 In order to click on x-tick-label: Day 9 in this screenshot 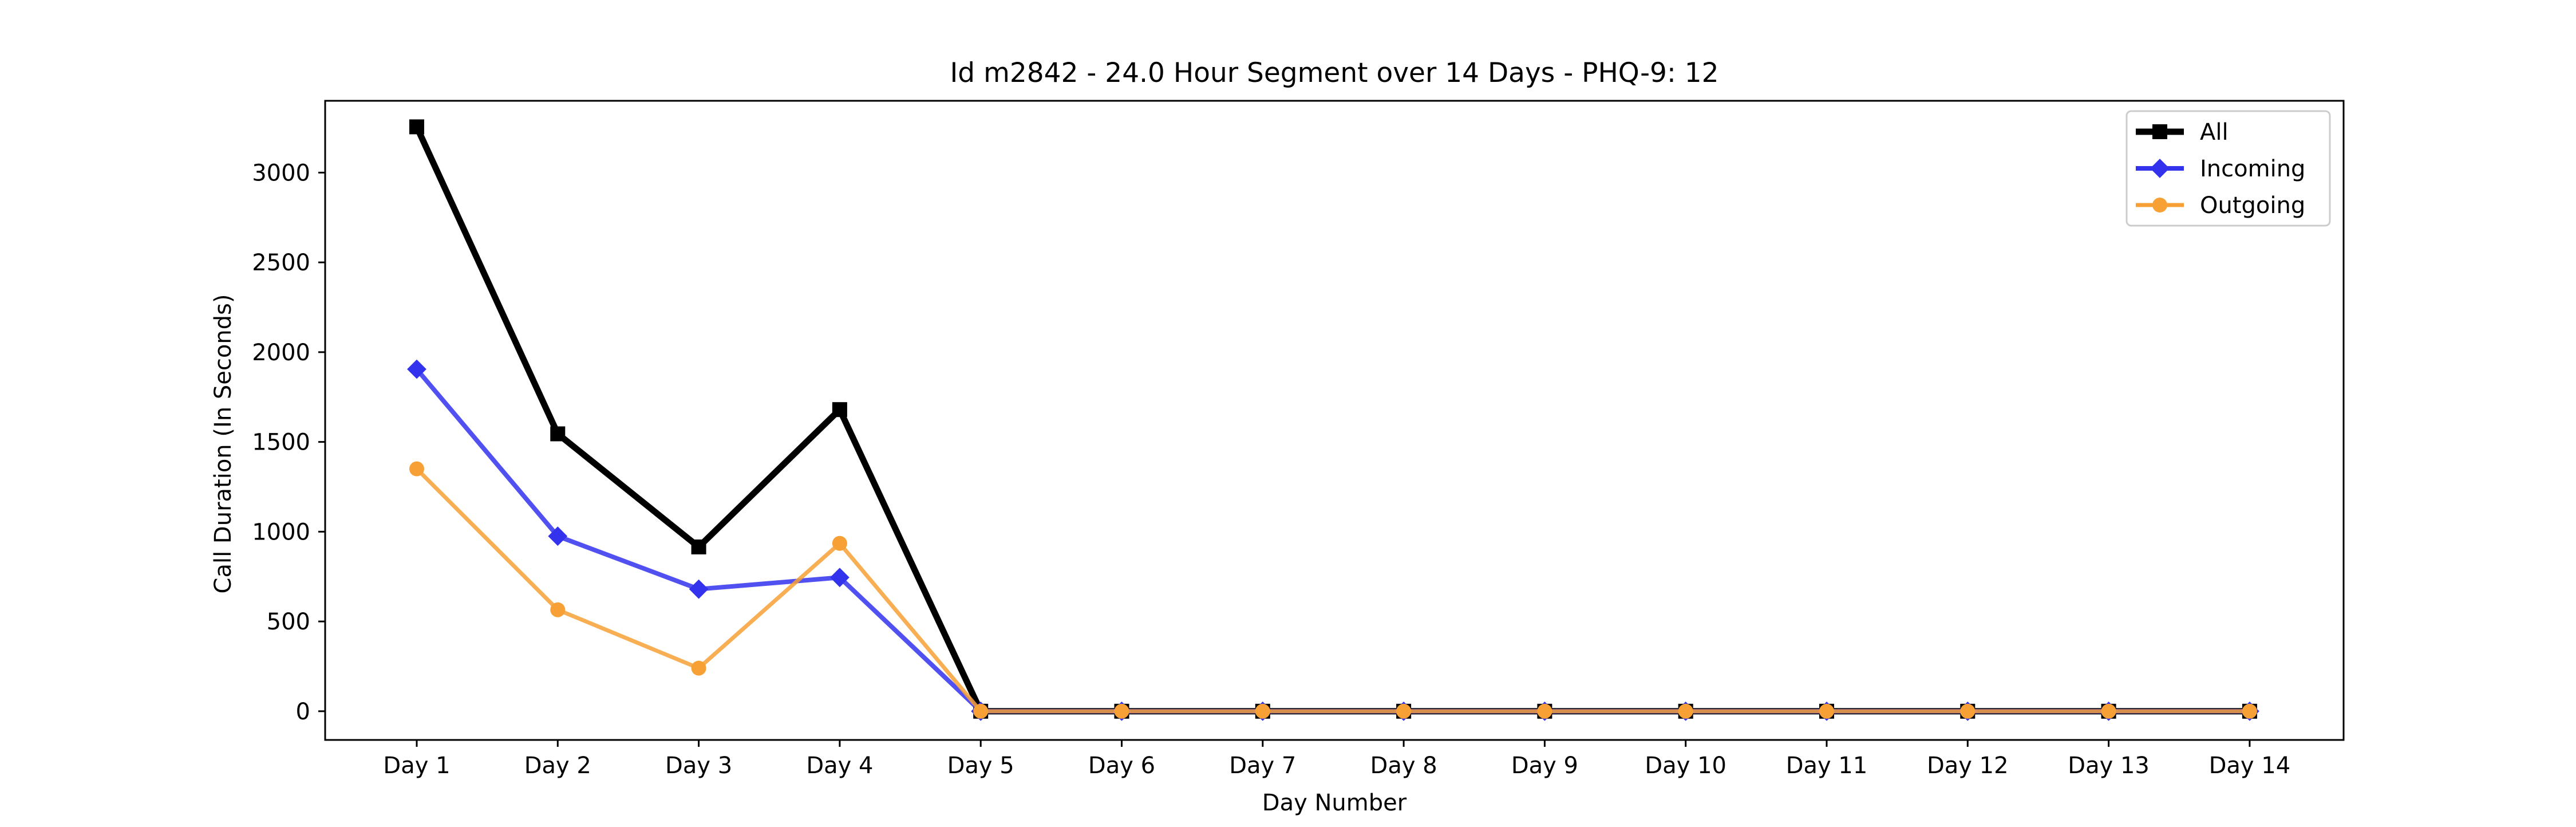, I will do `click(1544, 766)`.